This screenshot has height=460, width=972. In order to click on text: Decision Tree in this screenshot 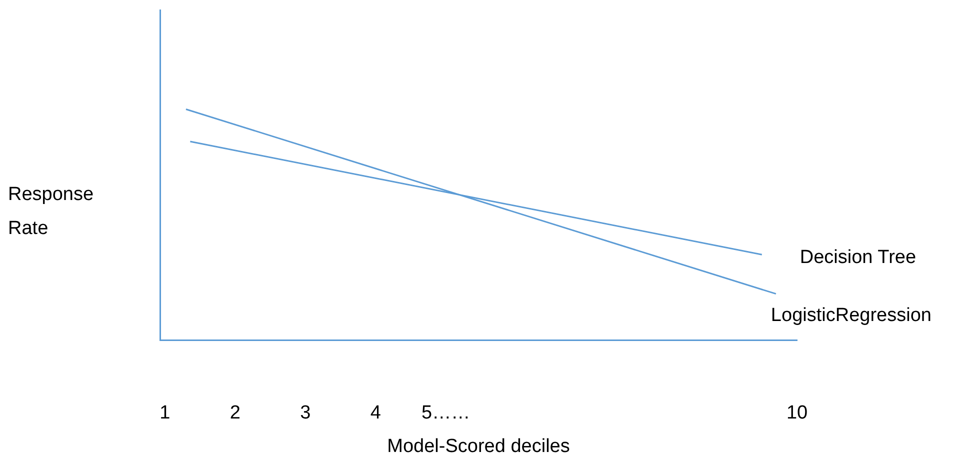, I will do `click(858, 257)`.